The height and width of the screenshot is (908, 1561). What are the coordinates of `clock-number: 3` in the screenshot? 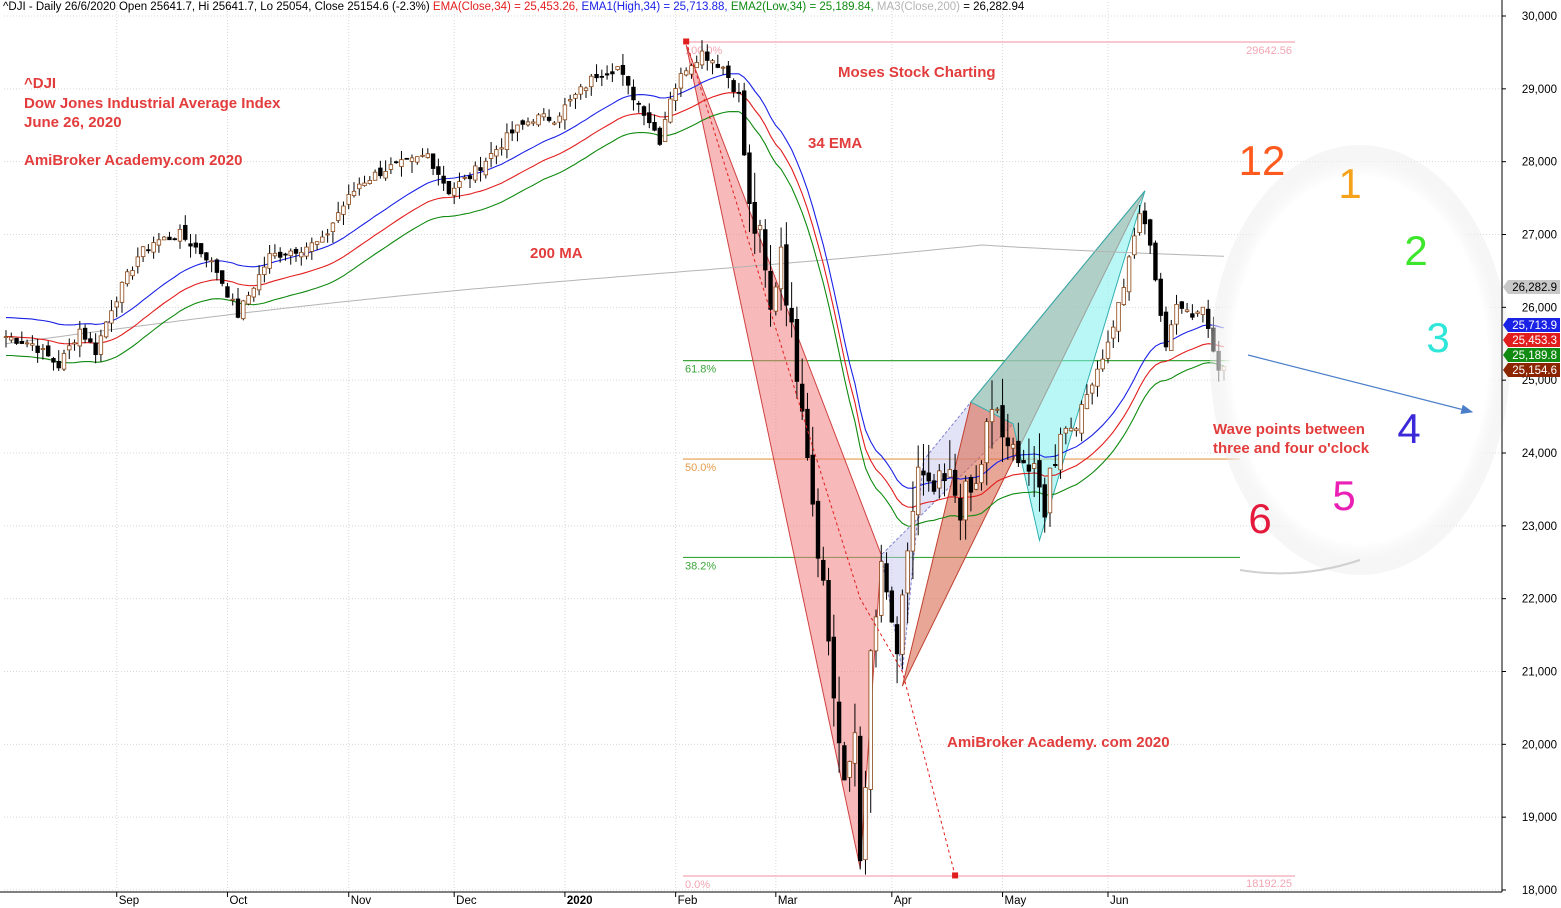 It's located at (1437, 337).